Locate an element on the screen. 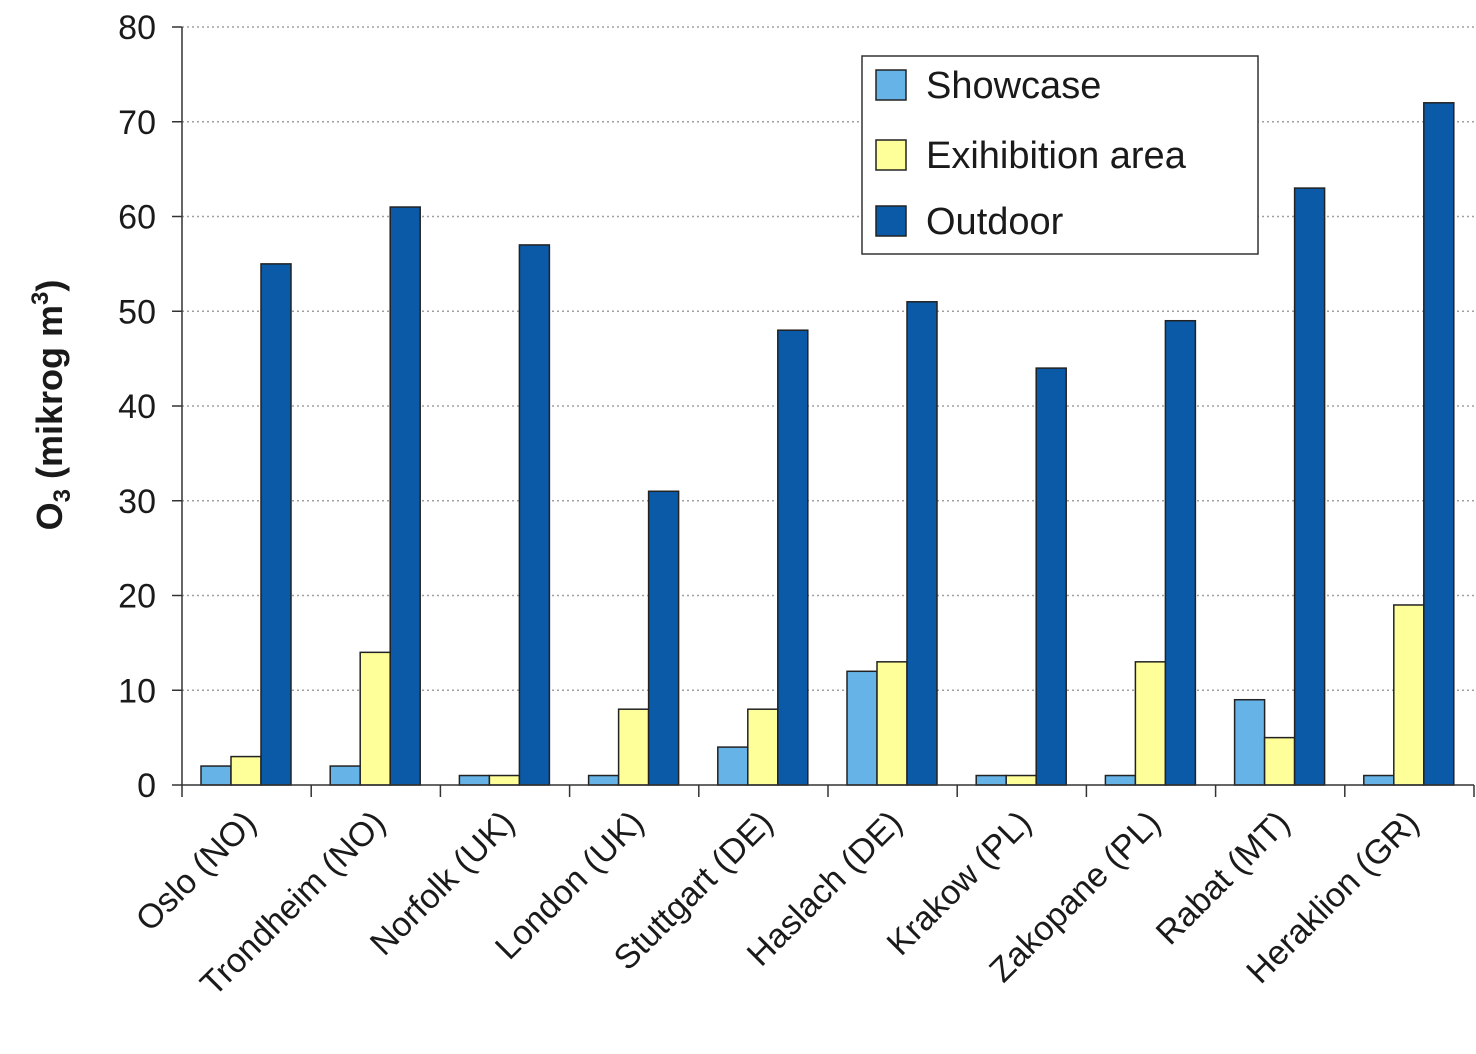  y-tick-label-70: 70 is located at coordinates (137, 123).